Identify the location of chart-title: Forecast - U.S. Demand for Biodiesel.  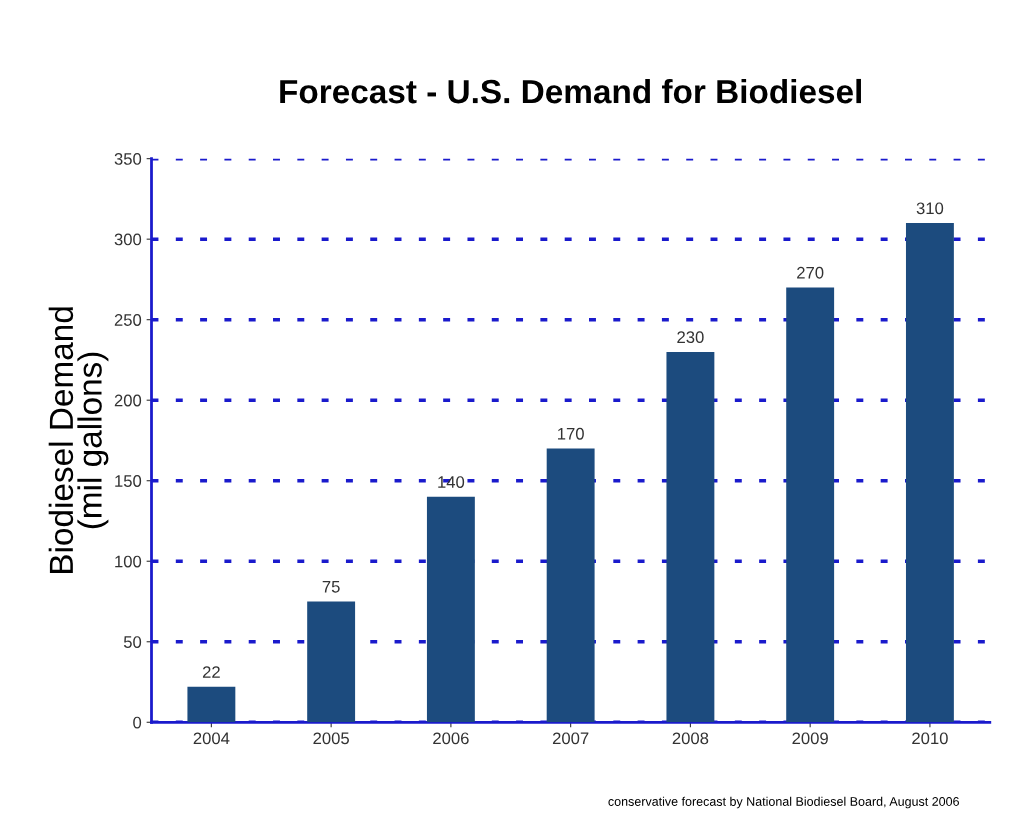
(570, 91).